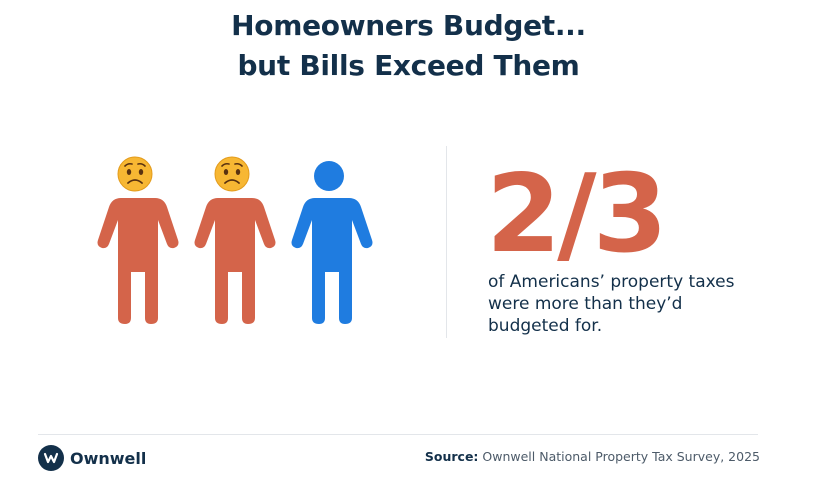  What do you see at coordinates (451, 456) in the screenshot?
I see `source-label: Source:` at bounding box center [451, 456].